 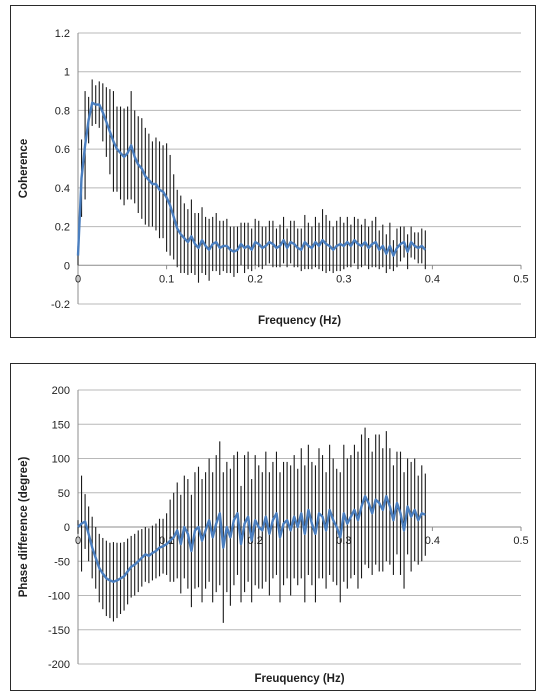 What do you see at coordinates (61, 460) in the screenshot?
I see `phase-y-tick-label: 100` at bounding box center [61, 460].